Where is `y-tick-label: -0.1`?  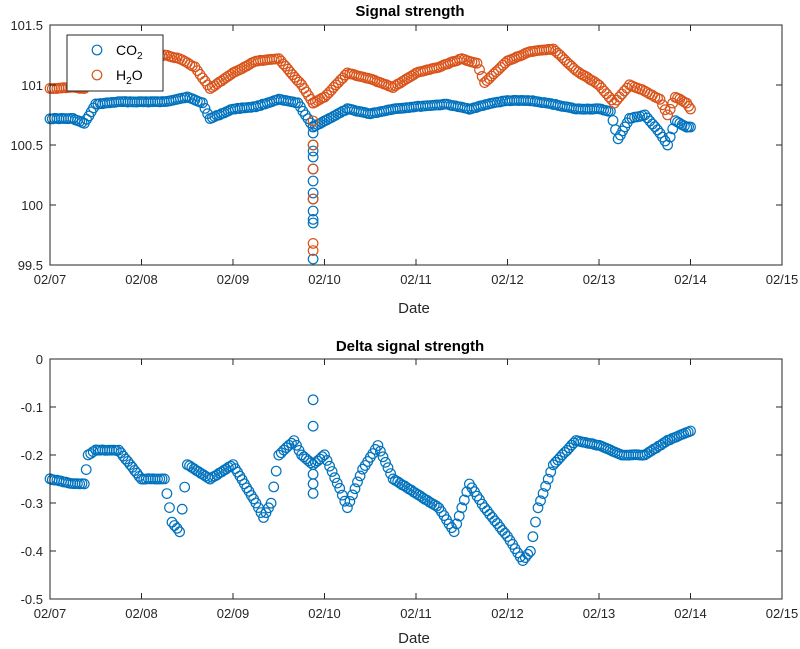
y-tick-label: -0.1 is located at coordinates (32, 407).